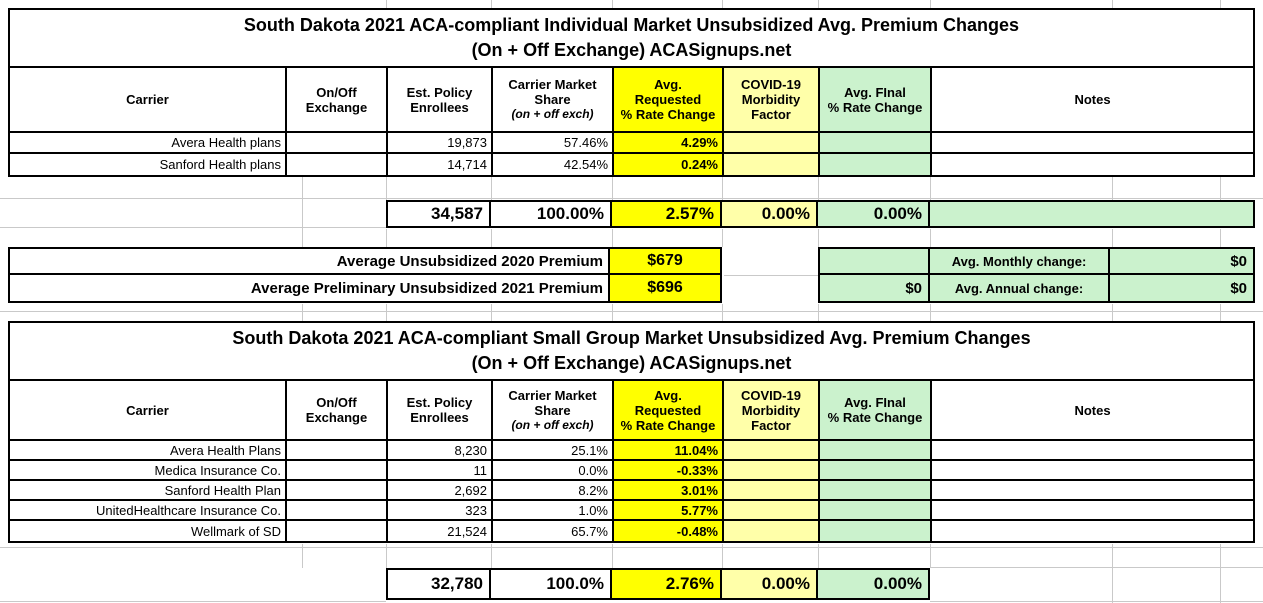 This screenshot has height=603, width=1263. I want to click on enrollees-cell: 11, so click(440, 471).